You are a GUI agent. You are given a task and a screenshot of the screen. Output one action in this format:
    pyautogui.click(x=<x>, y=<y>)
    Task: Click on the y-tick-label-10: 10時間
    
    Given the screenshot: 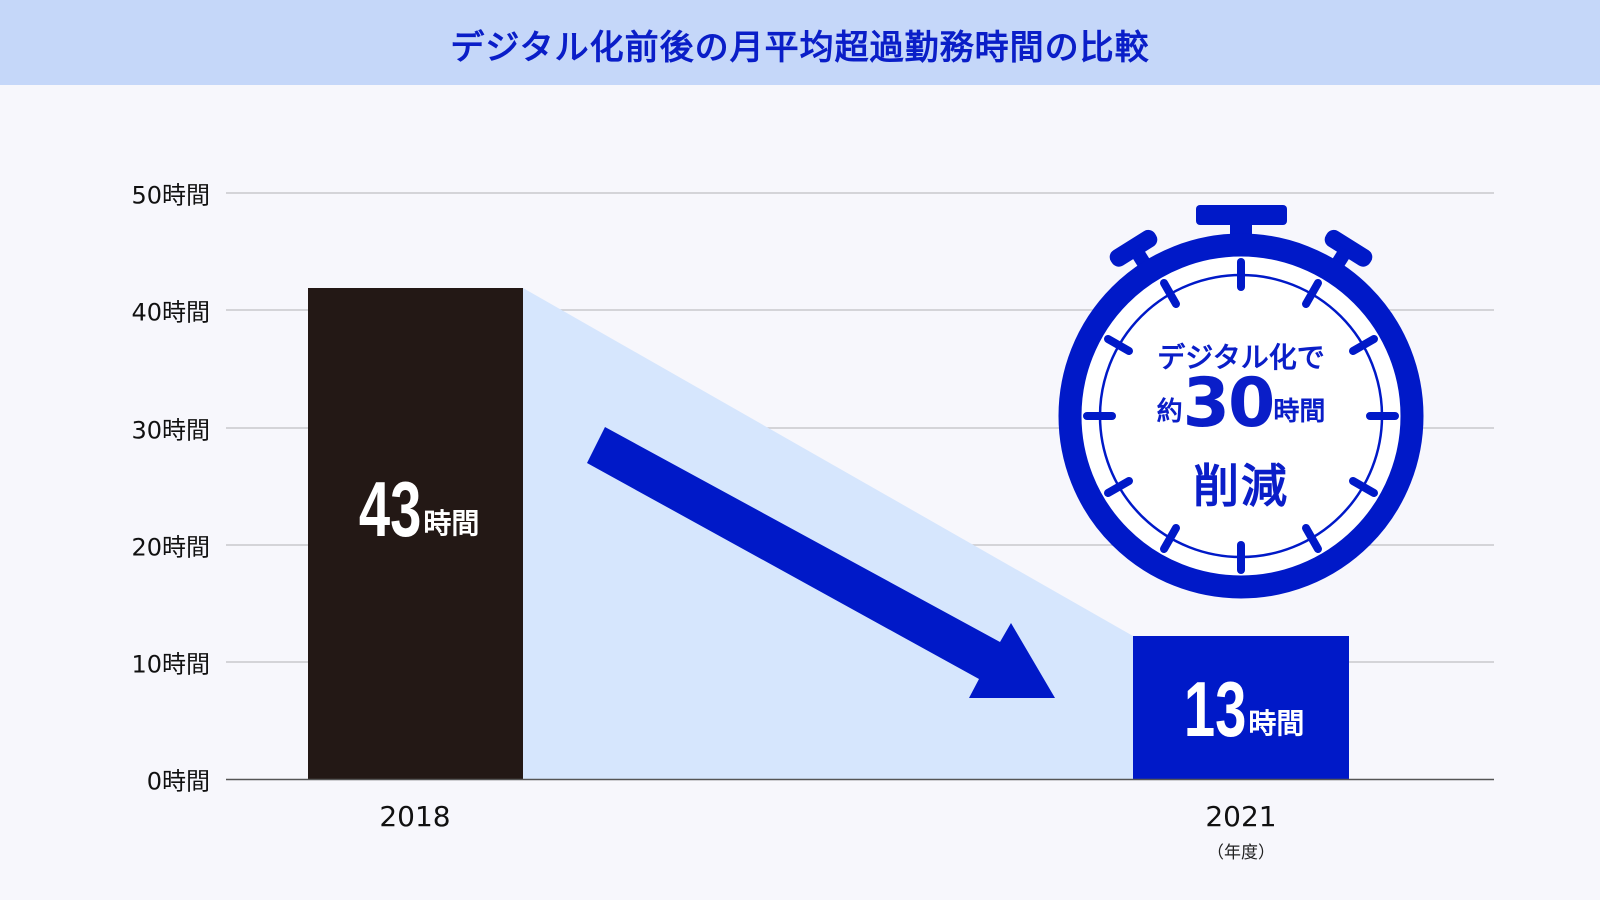 What is the action you would take?
    pyautogui.click(x=170, y=664)
    